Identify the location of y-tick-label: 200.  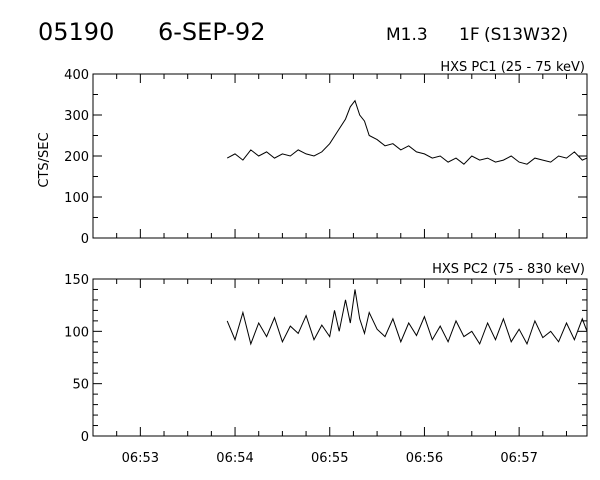
(76, 157).